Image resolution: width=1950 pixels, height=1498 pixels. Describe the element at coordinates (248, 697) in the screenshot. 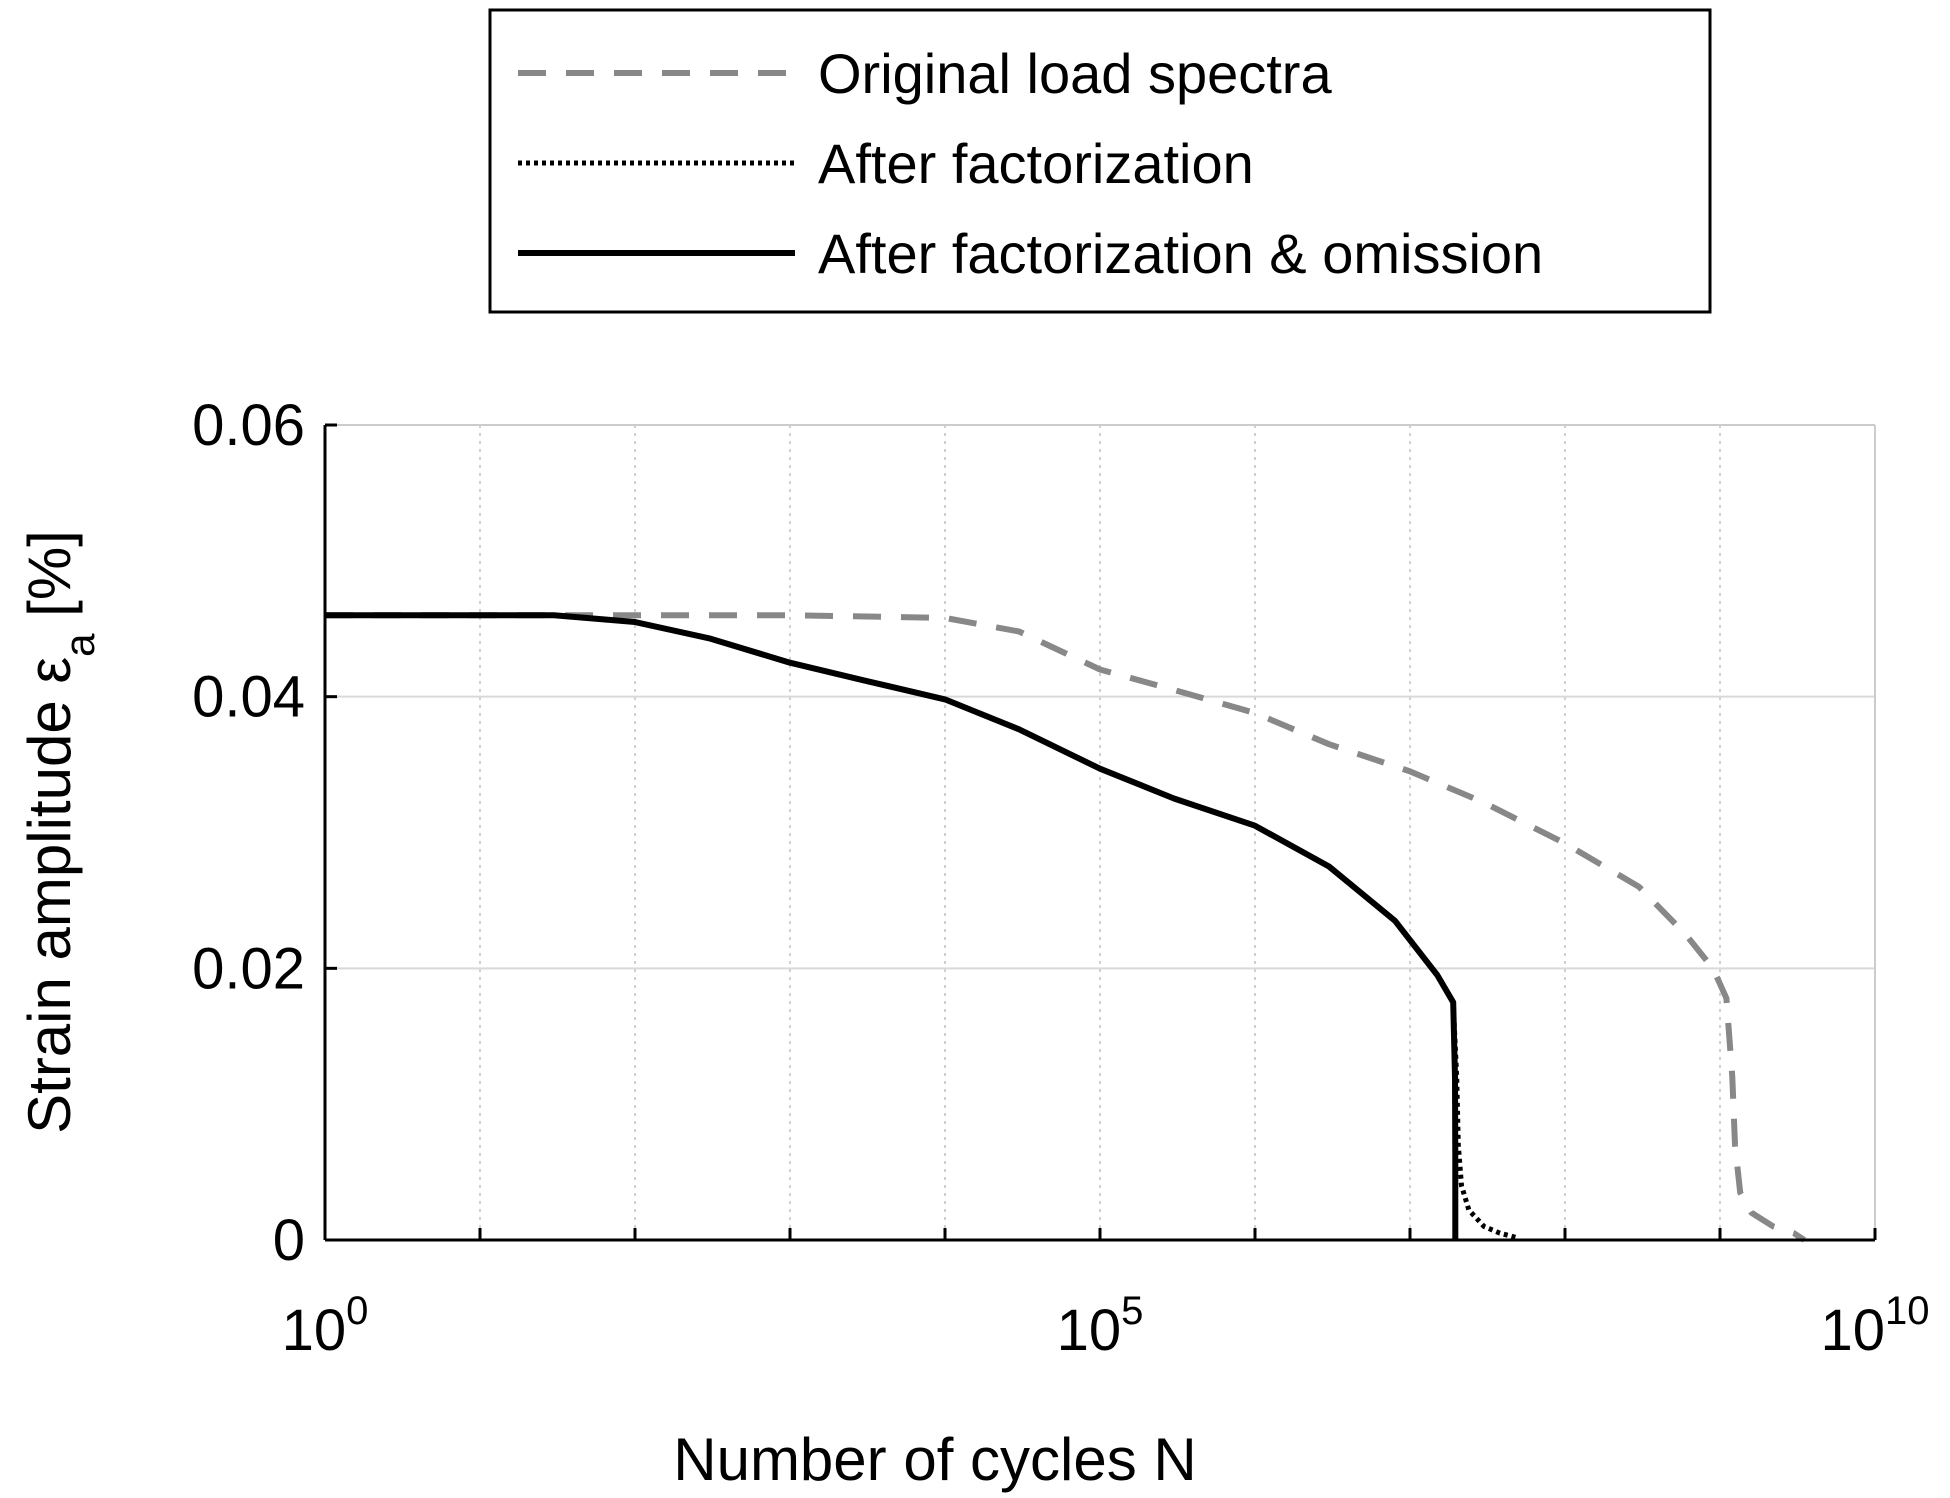

I see `y-tick-label: 0.04` at that location.